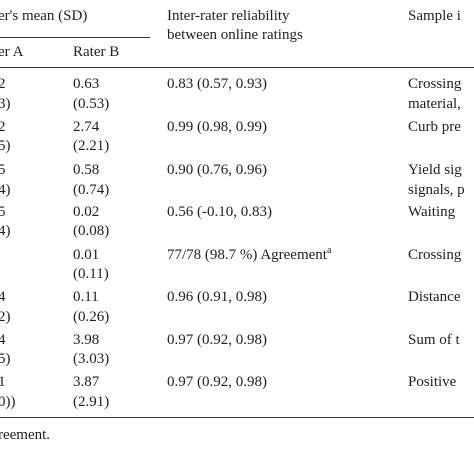 The image size is (474, 474). Describe the element at coordinates (86, 170) in the screenshot. I see `rater-b-mean: 0.58` at that location.